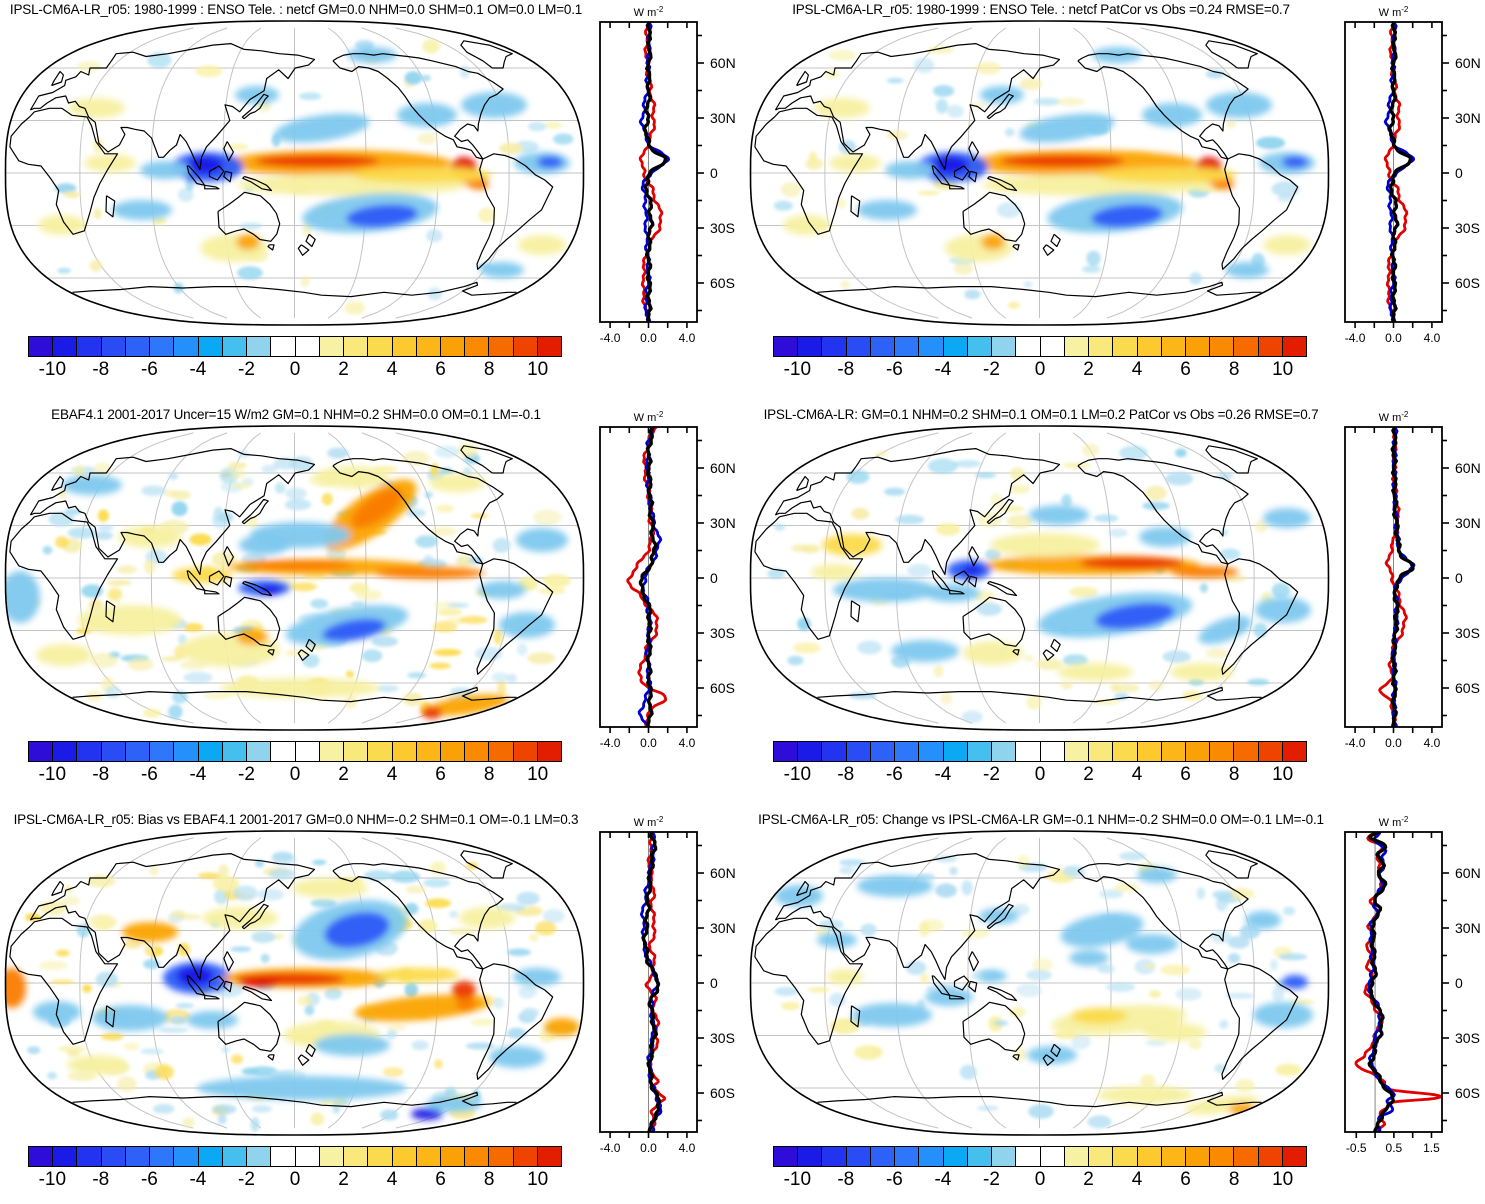  I want to click on unit-label: W m-2, so click(1394, 822).